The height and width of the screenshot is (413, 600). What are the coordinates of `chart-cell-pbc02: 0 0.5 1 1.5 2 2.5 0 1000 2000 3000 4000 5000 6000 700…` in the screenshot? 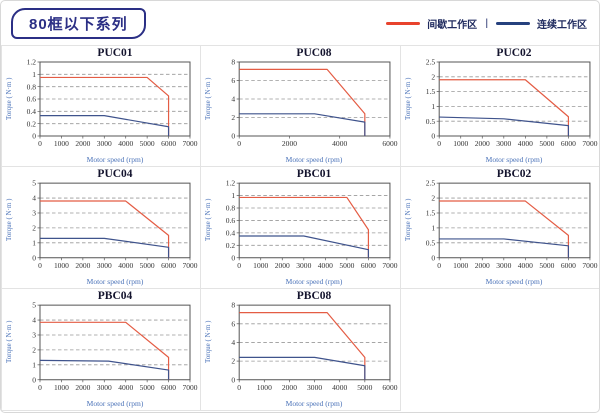 It's located at (500, 228).